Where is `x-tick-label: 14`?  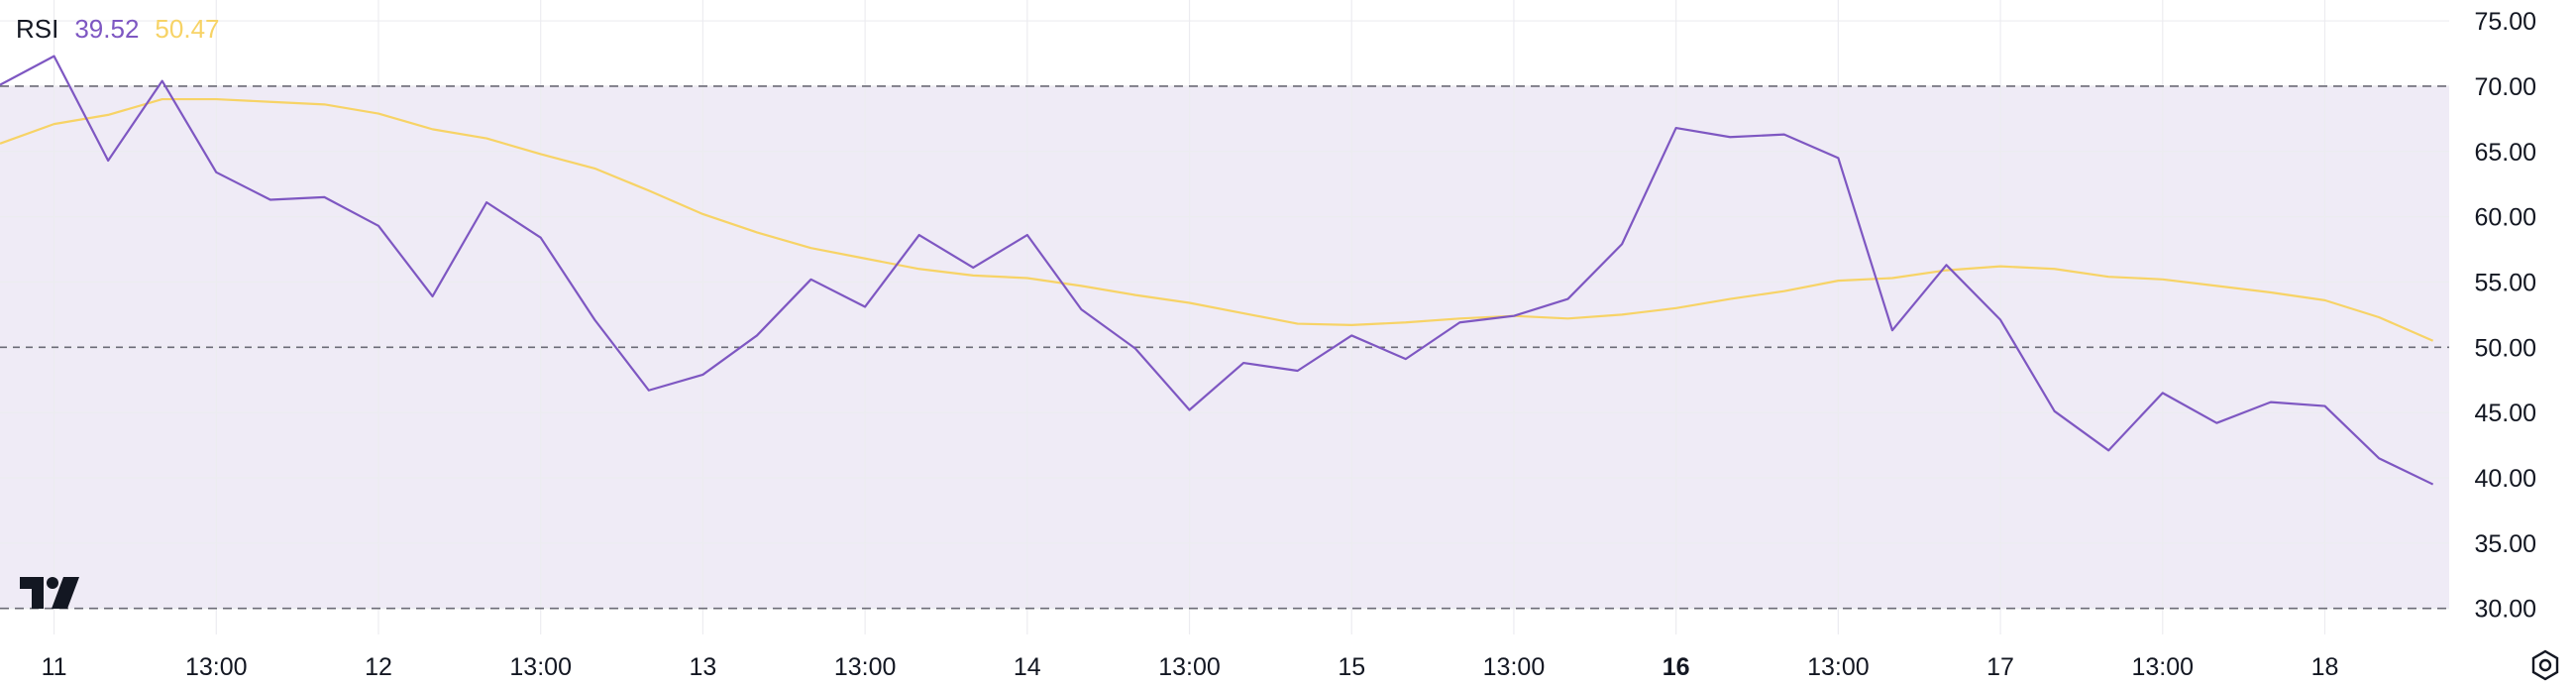
x-tick-label: 14 is located at coordinates (1027, 667).